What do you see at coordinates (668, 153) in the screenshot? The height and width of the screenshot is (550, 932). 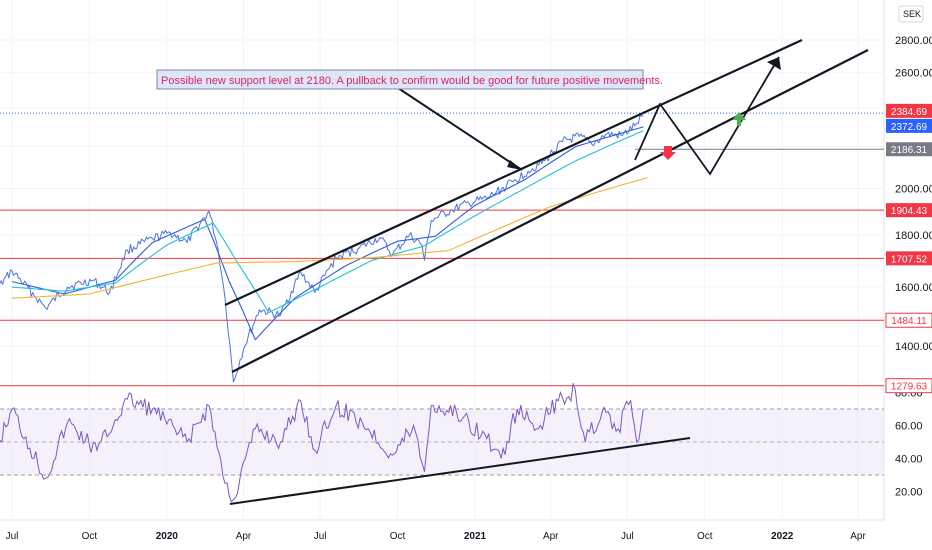 I see `sell-arrow-icon` at bounding box center [668, 153].